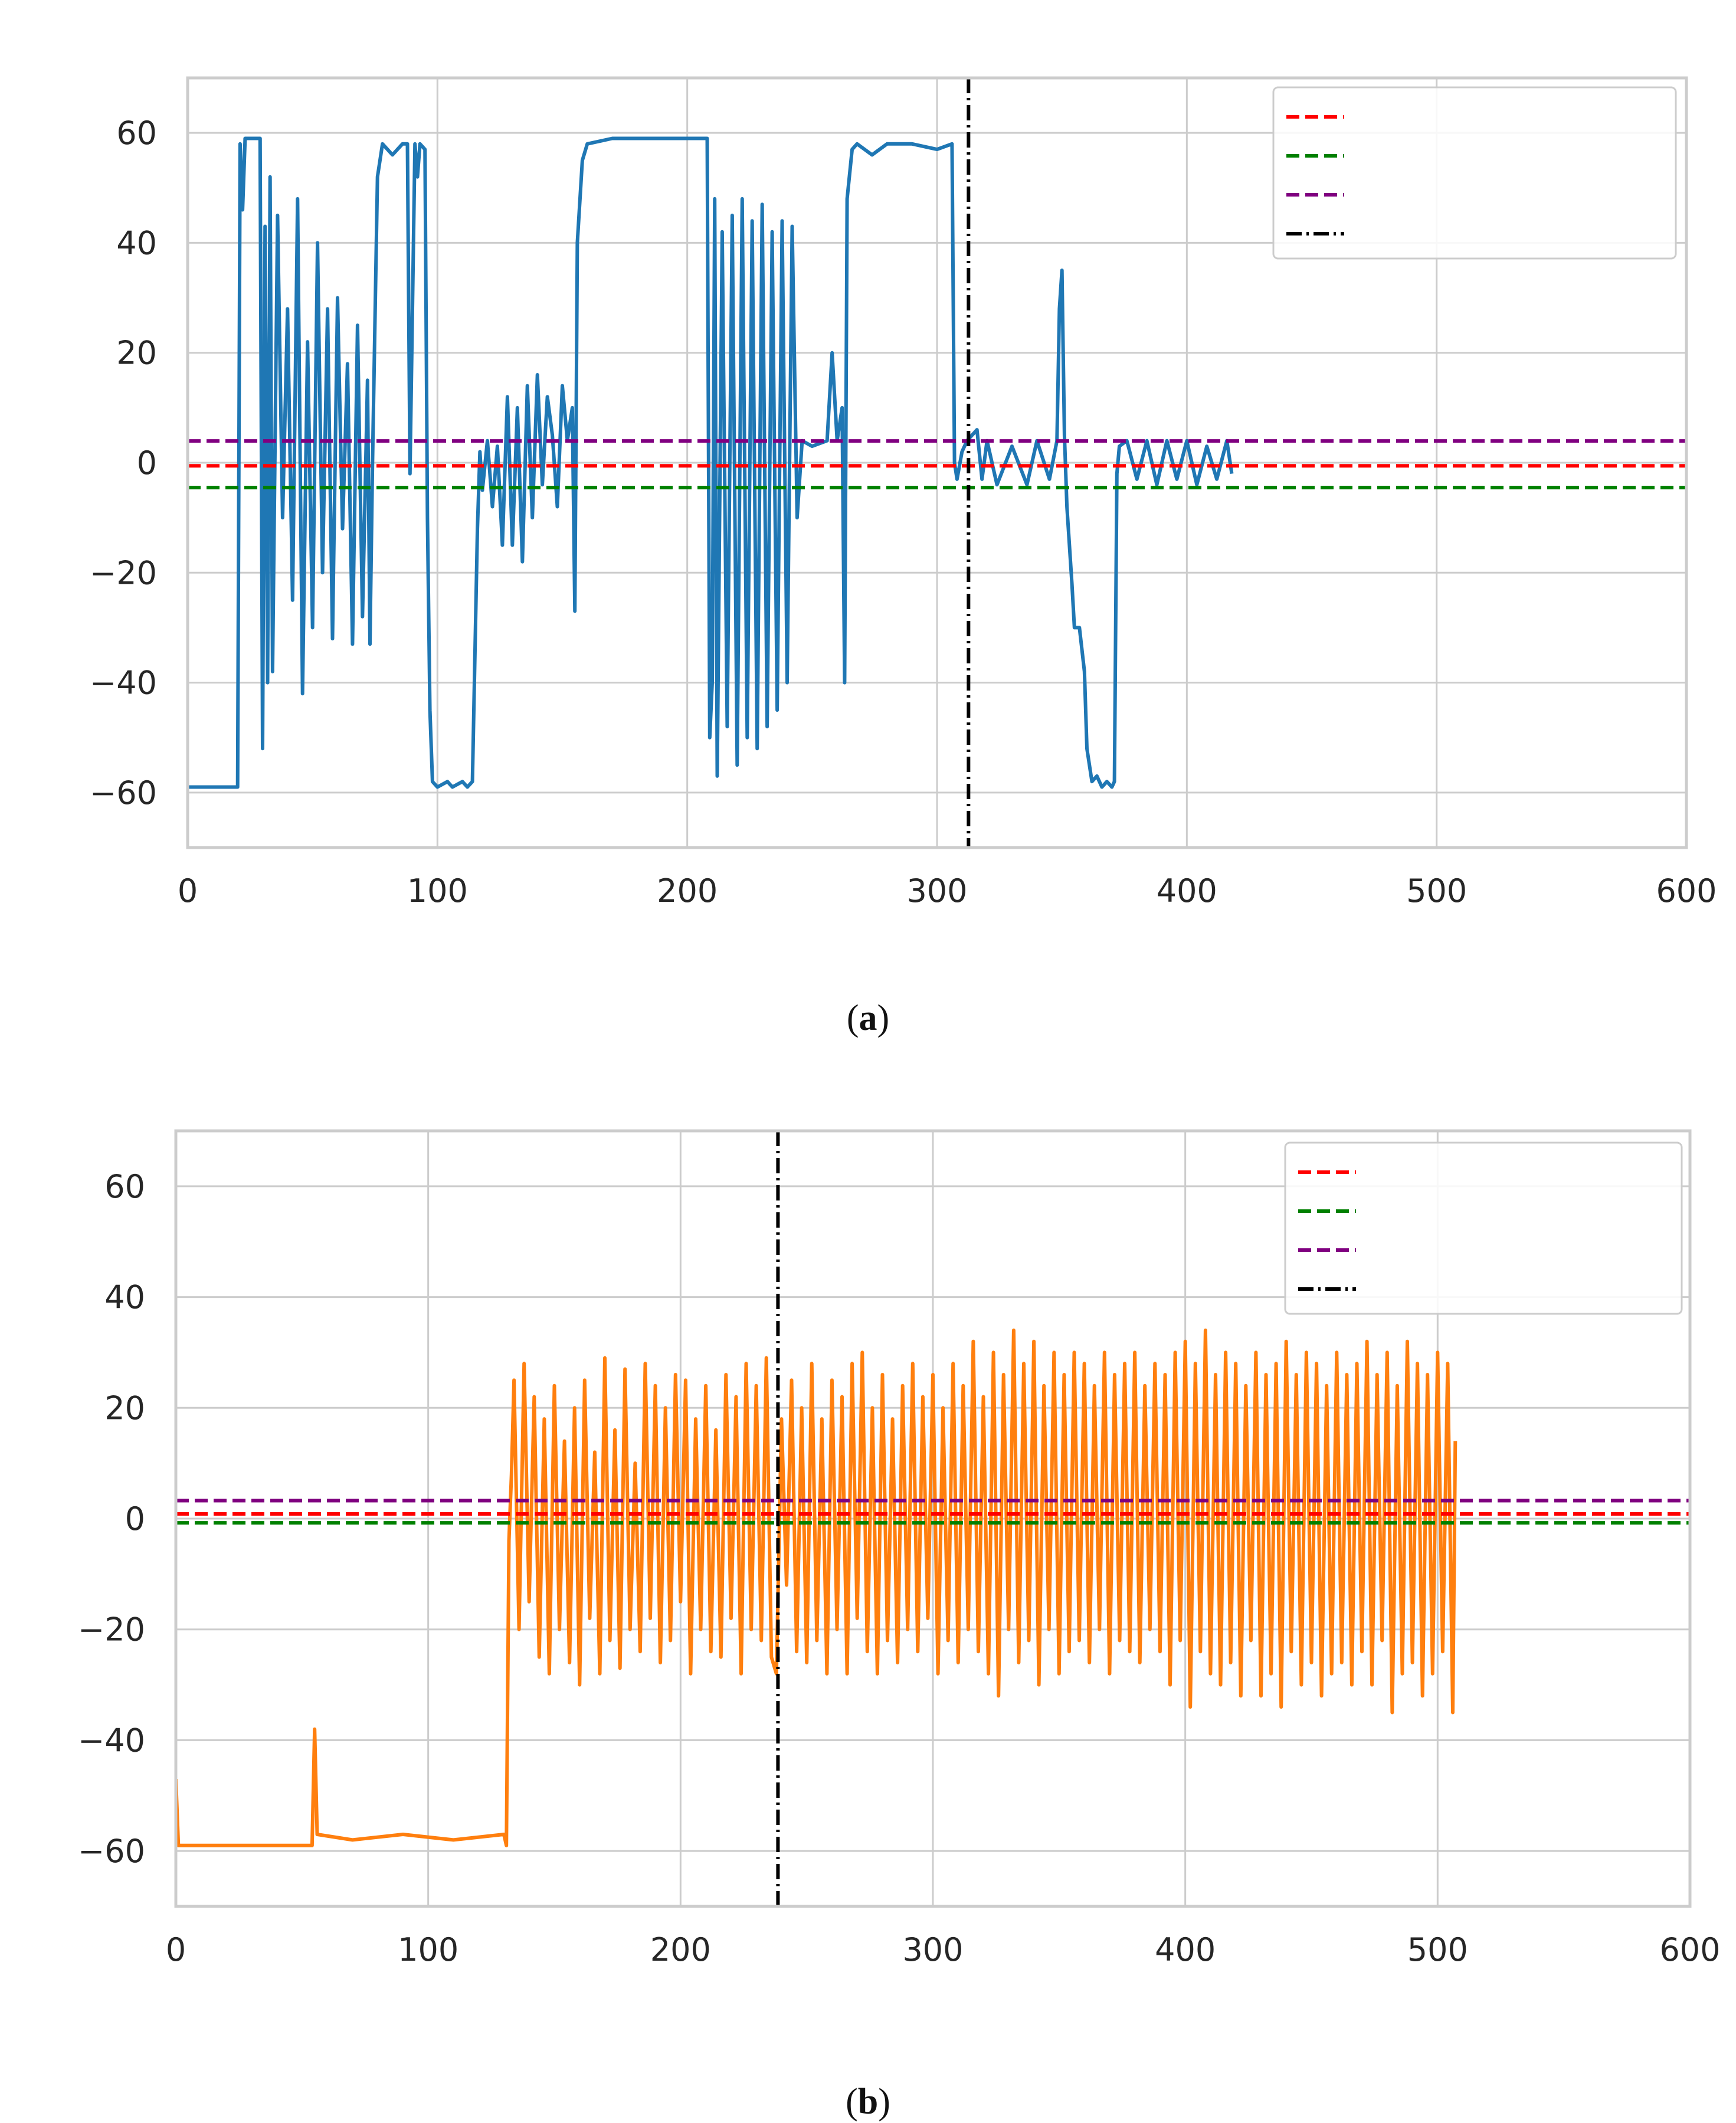 The height and width of the screenshot is (2123, 1736). Describe the element at coordinates (868, 2102) in the screenshot. I see `panel-b-caption: (b)` at that location.